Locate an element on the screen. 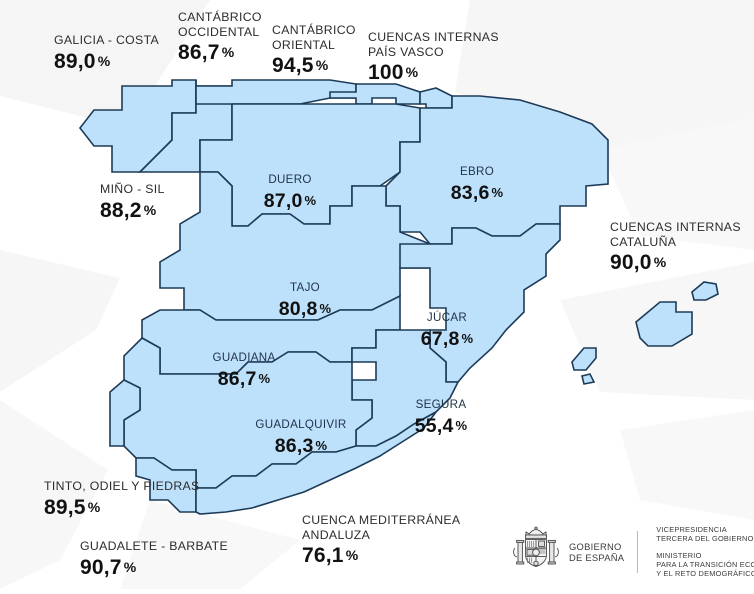 The width and height of the screenshot is (754, 594). basin-name-duero: DUERO is located at coordinates (290, 179).